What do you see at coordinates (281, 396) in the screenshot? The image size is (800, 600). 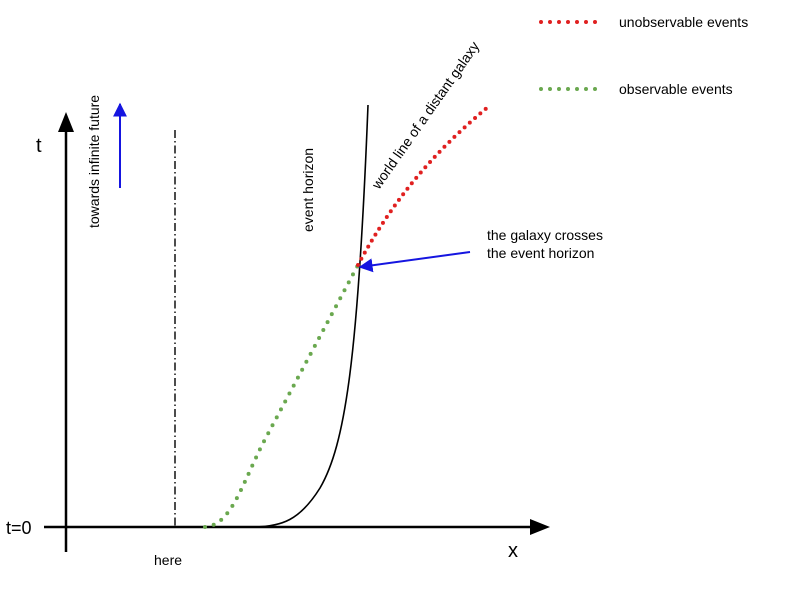 I see `observable-worldline` at bounding box center [281, 396].